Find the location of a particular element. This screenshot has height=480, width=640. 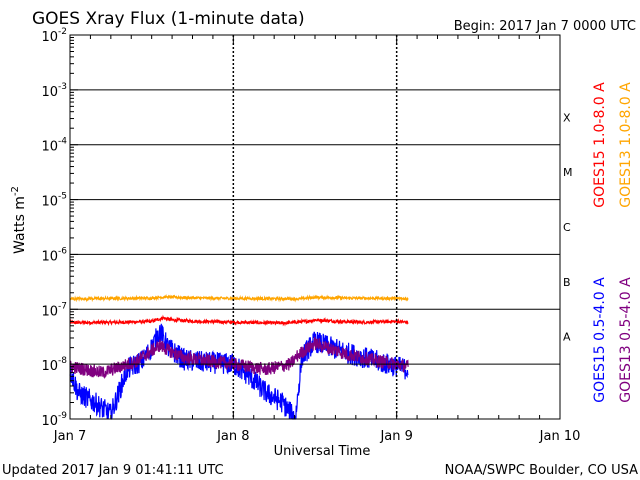

series-layer is located at coordinates (239, 357).